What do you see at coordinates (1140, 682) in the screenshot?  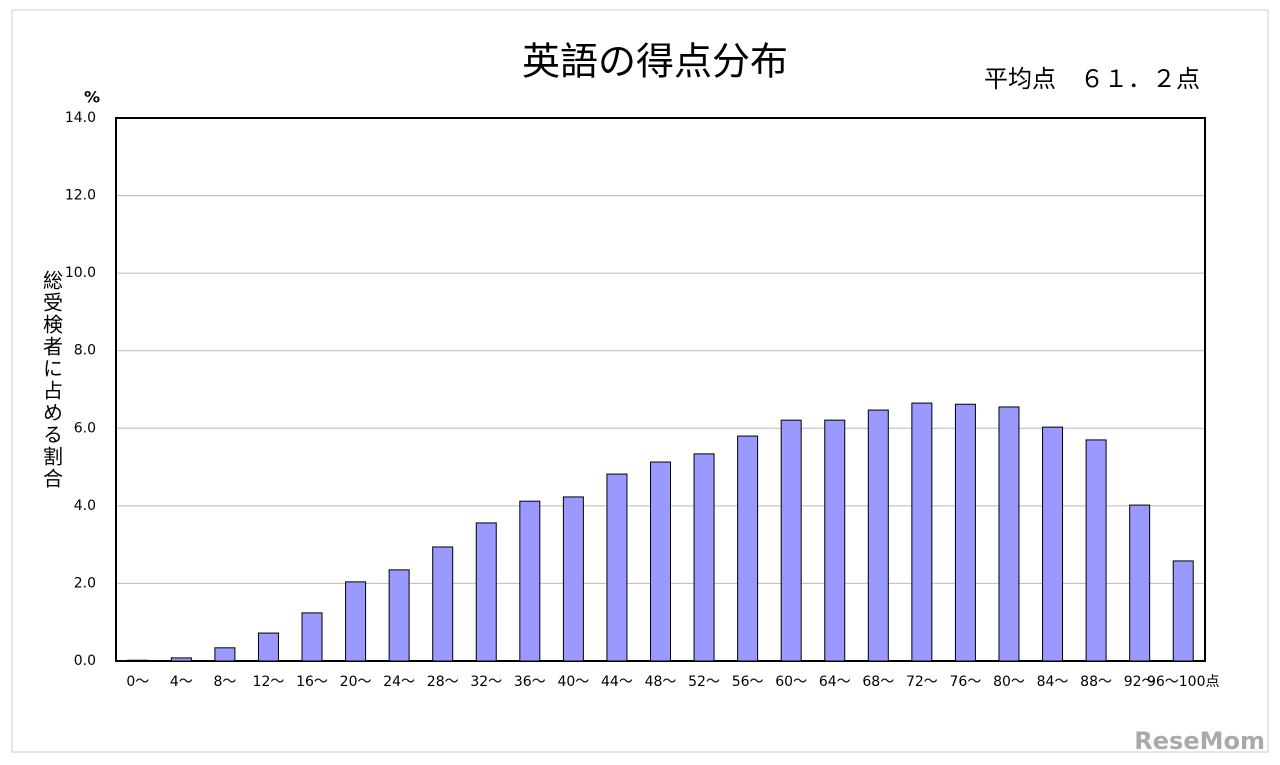 I see `x-tick-label: 92〜` at bounding box center [1140, 682].